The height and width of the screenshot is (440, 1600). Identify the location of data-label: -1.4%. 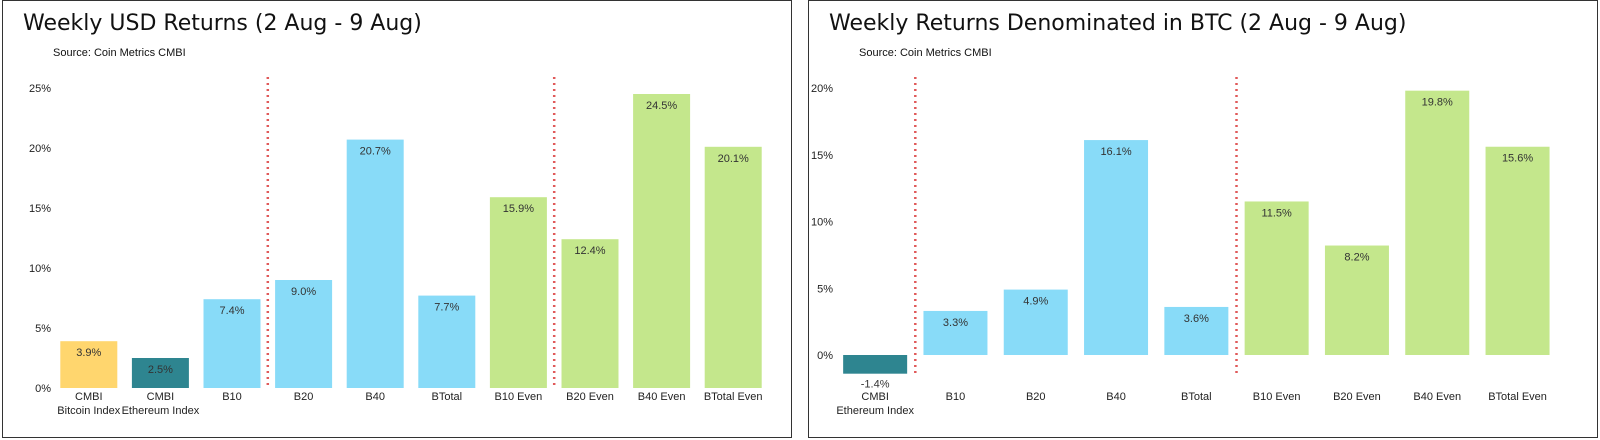
(875, 385).